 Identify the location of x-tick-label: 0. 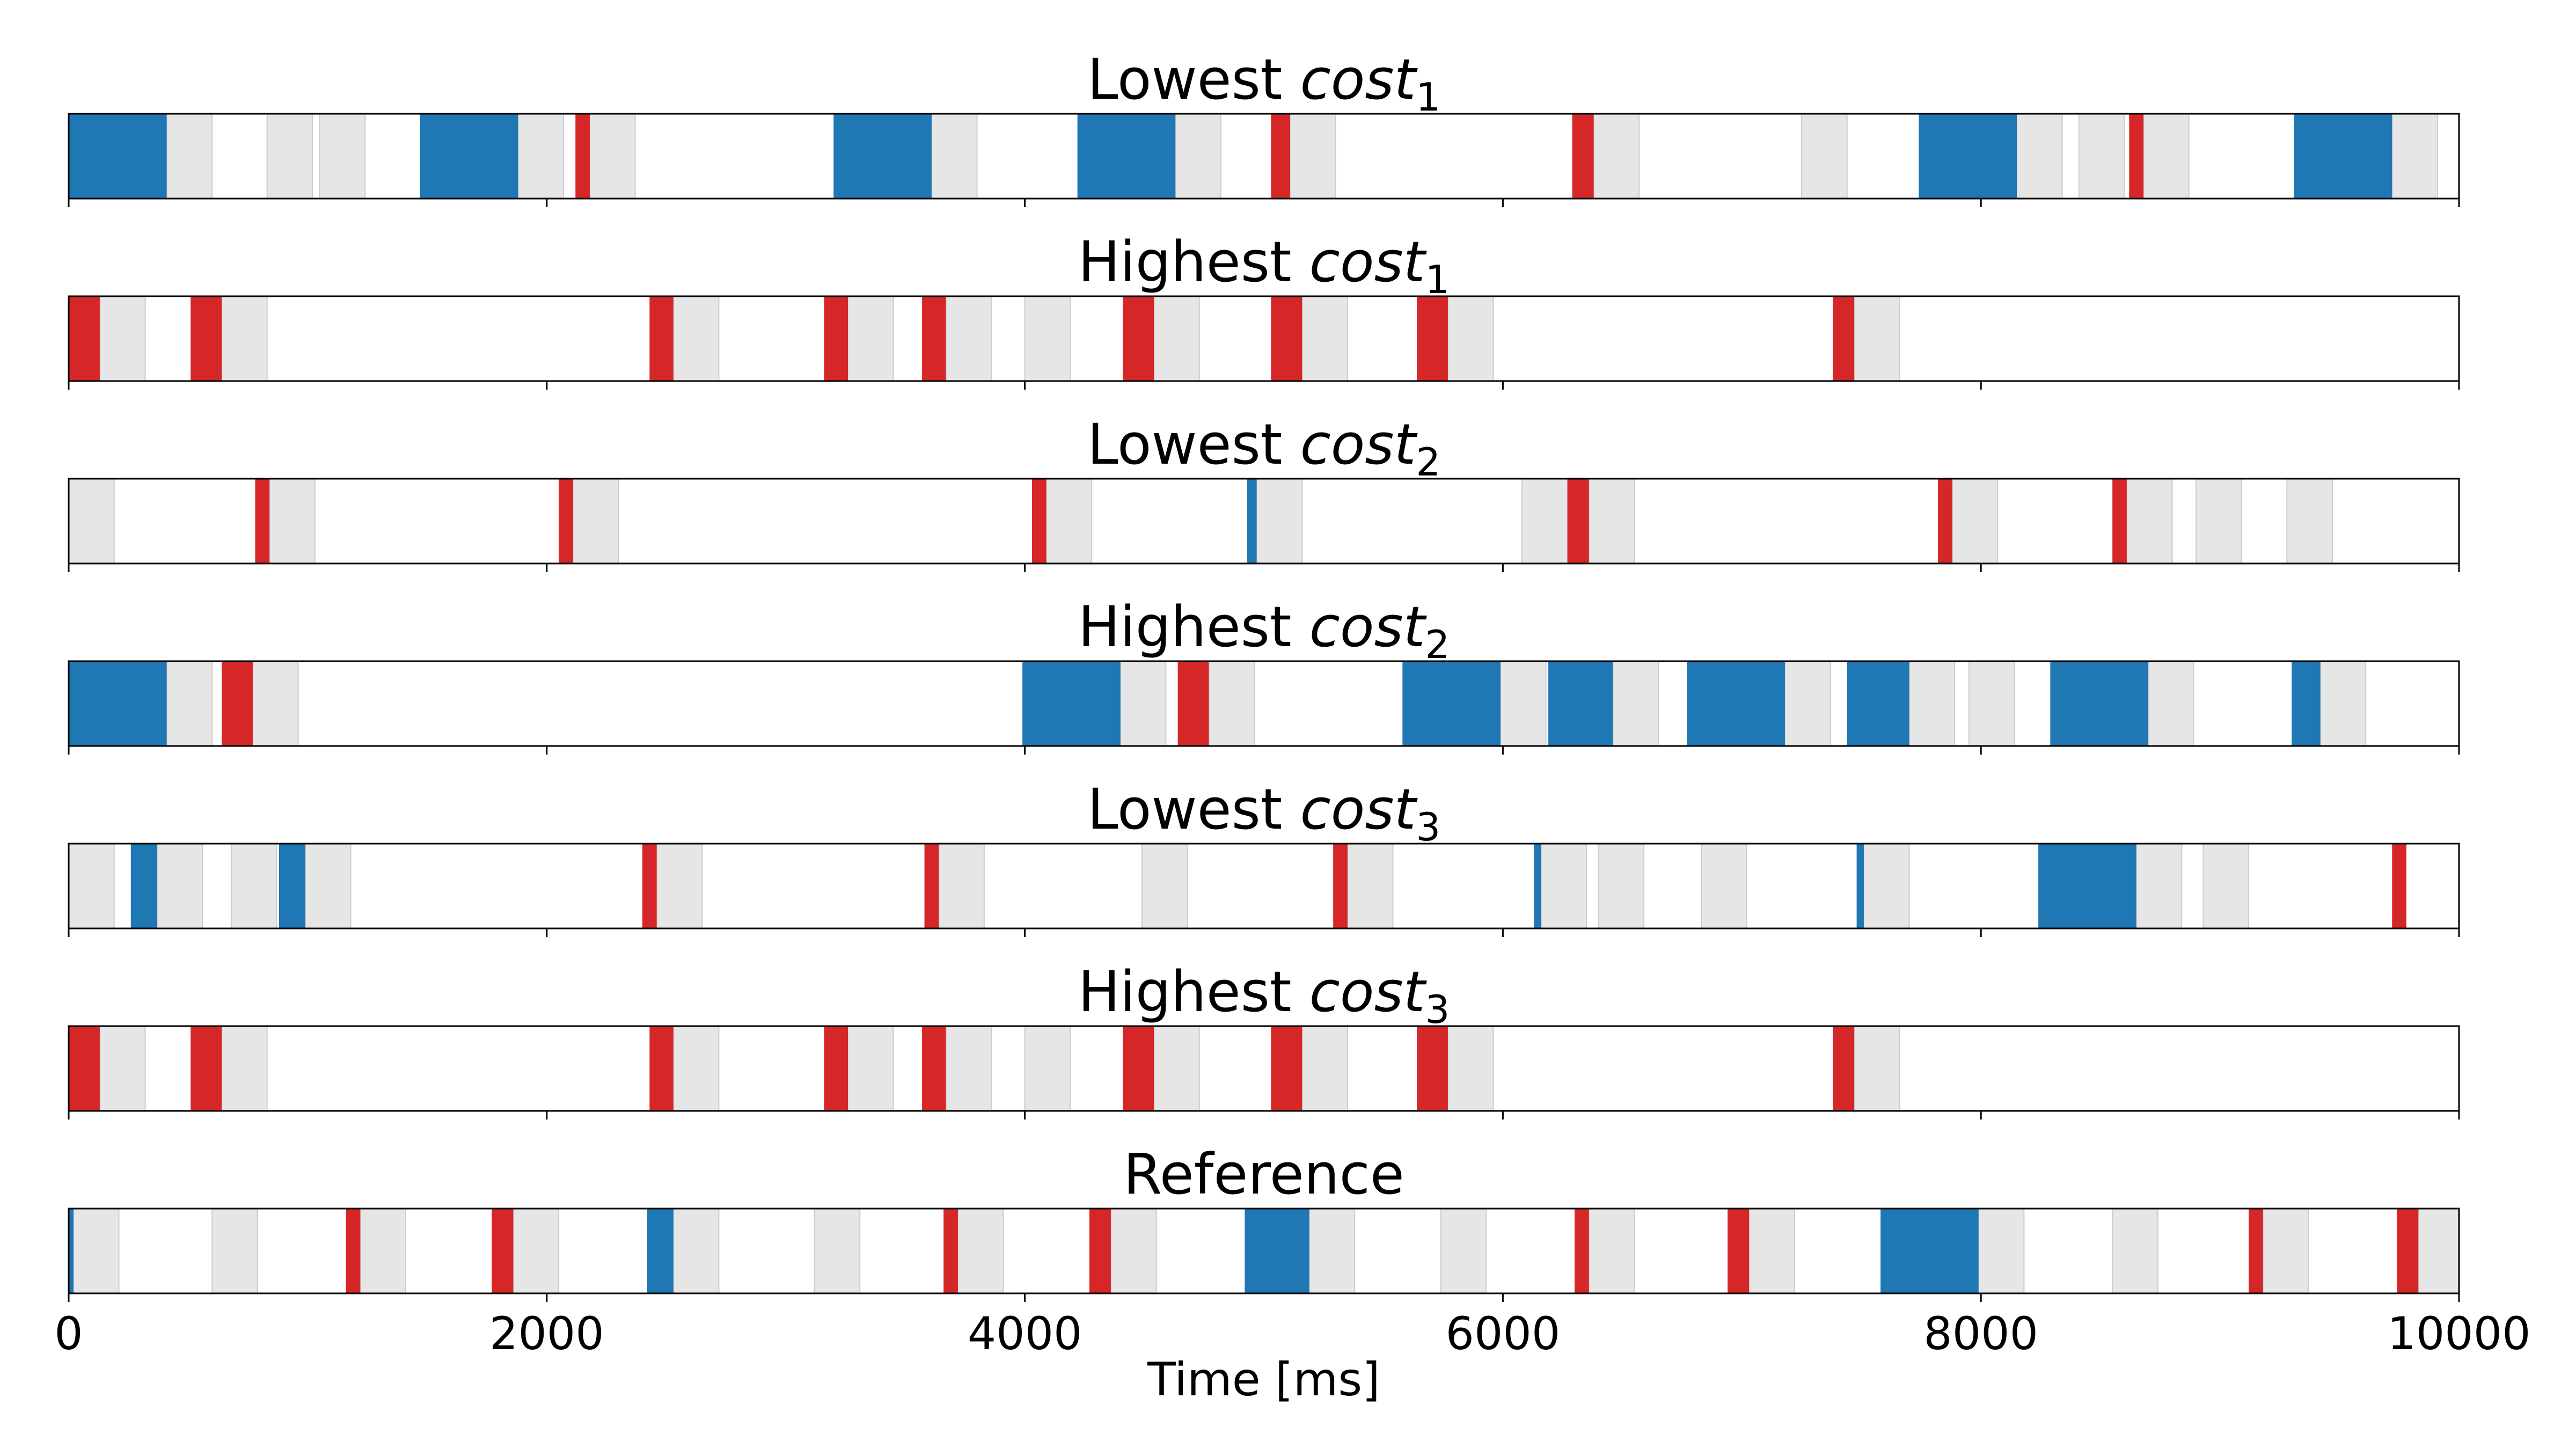
(68, 1333).